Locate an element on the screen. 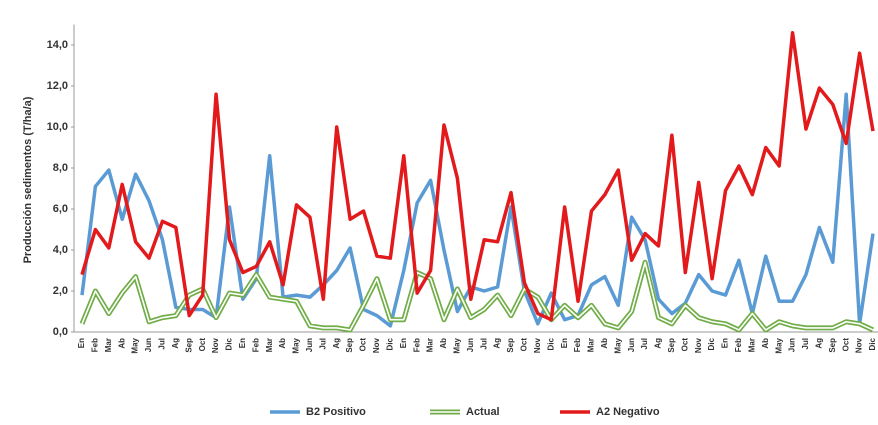  y-tick-label: 6,0 is located at coordinates (60, 209).